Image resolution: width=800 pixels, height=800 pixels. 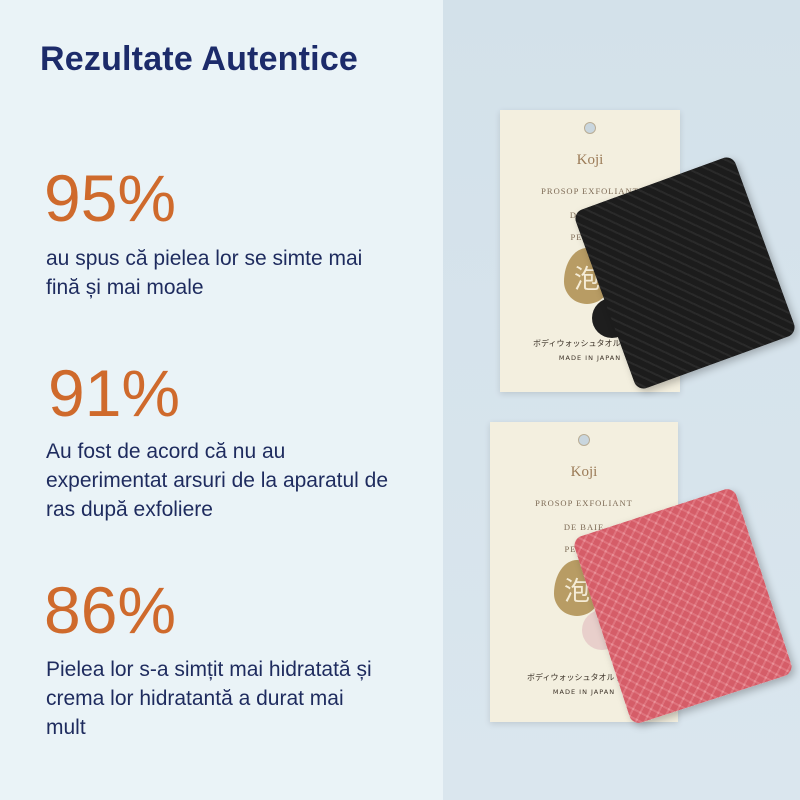 What do you see at coordinates (199, 59) in the screenshot?
I see `page-title: Rezultate Autentice` at bounding box center [199, 59].